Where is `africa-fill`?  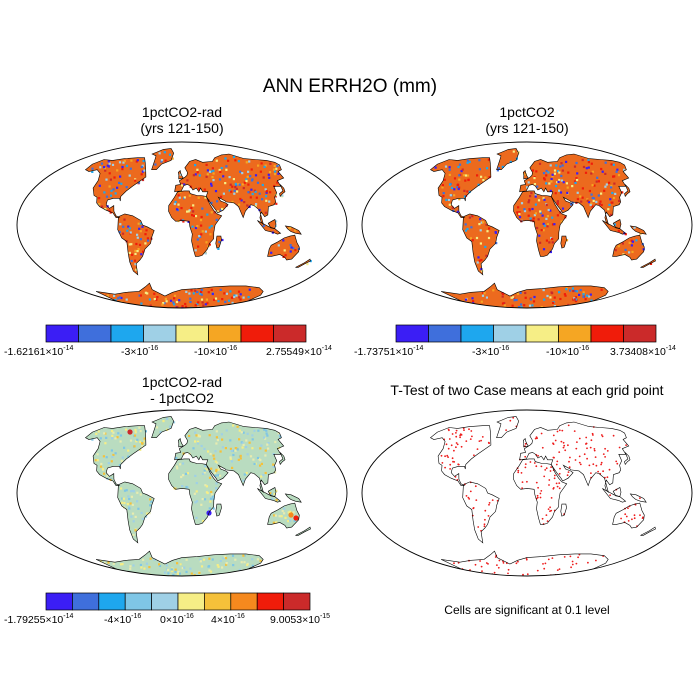 africa-fill is located at coordinates (195, 491).